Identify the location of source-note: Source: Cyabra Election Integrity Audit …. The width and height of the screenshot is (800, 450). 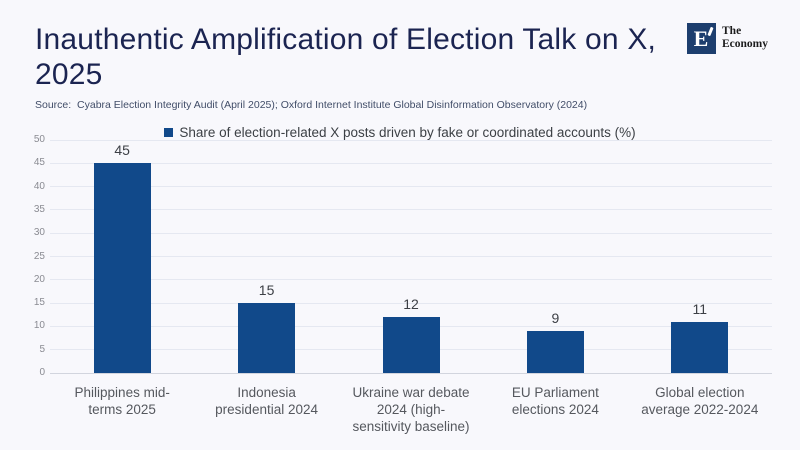
(311, 105).